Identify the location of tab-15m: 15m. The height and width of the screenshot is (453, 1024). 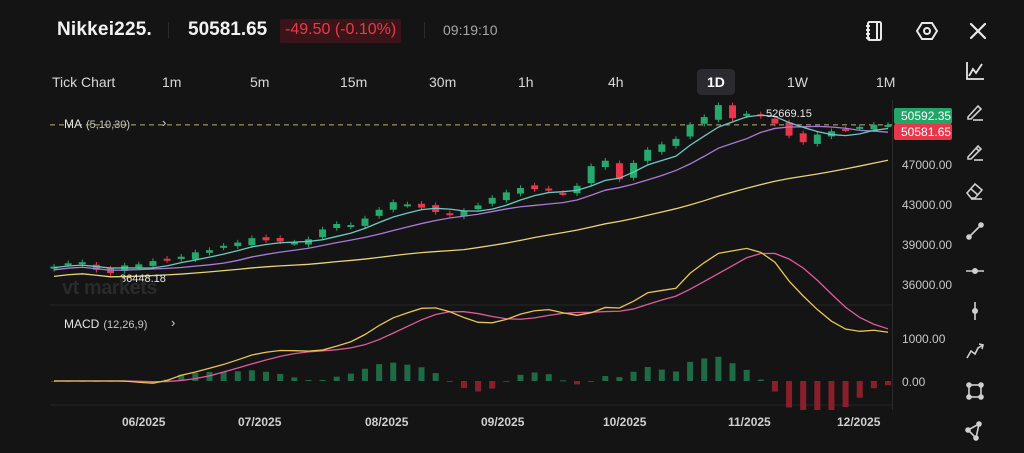
(354, 82).